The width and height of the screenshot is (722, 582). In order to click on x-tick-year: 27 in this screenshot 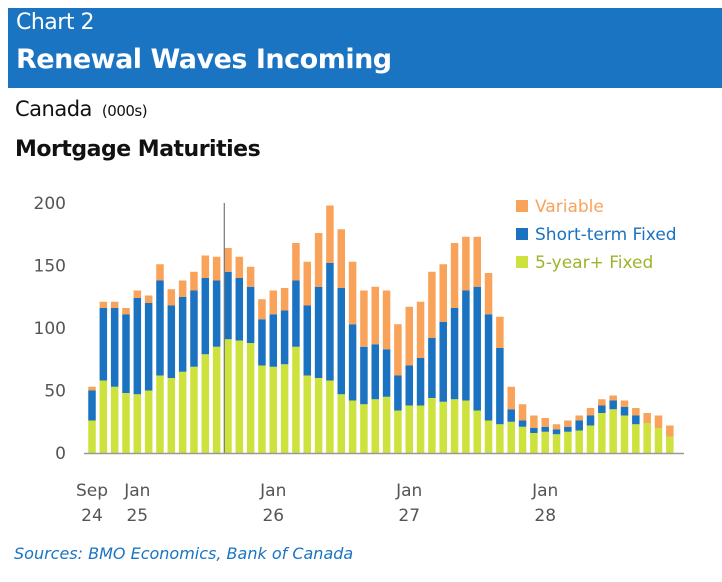, I will do `click(409, 516)`.